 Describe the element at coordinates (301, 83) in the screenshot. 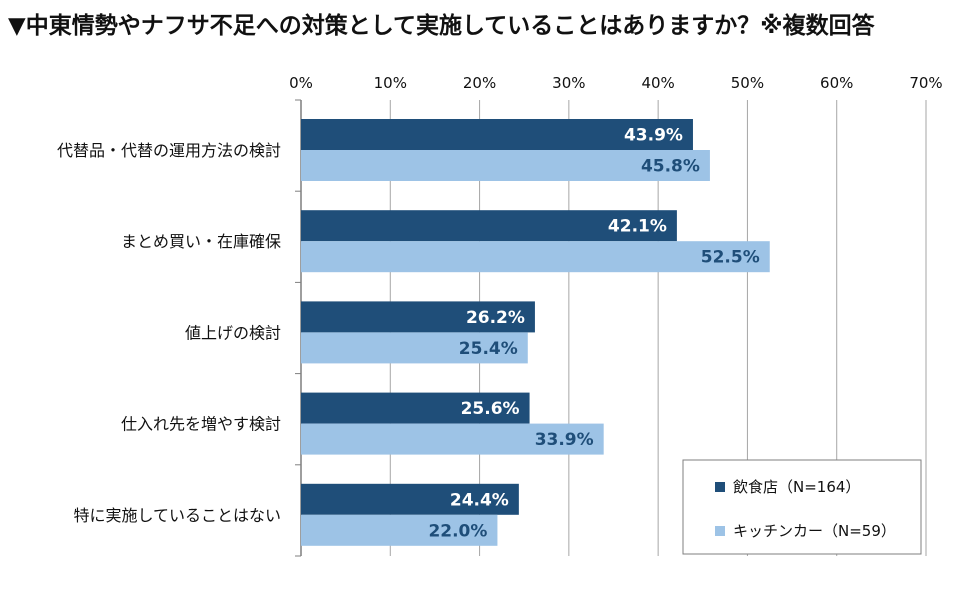

I see `x-tick-label: 0%` at that location.